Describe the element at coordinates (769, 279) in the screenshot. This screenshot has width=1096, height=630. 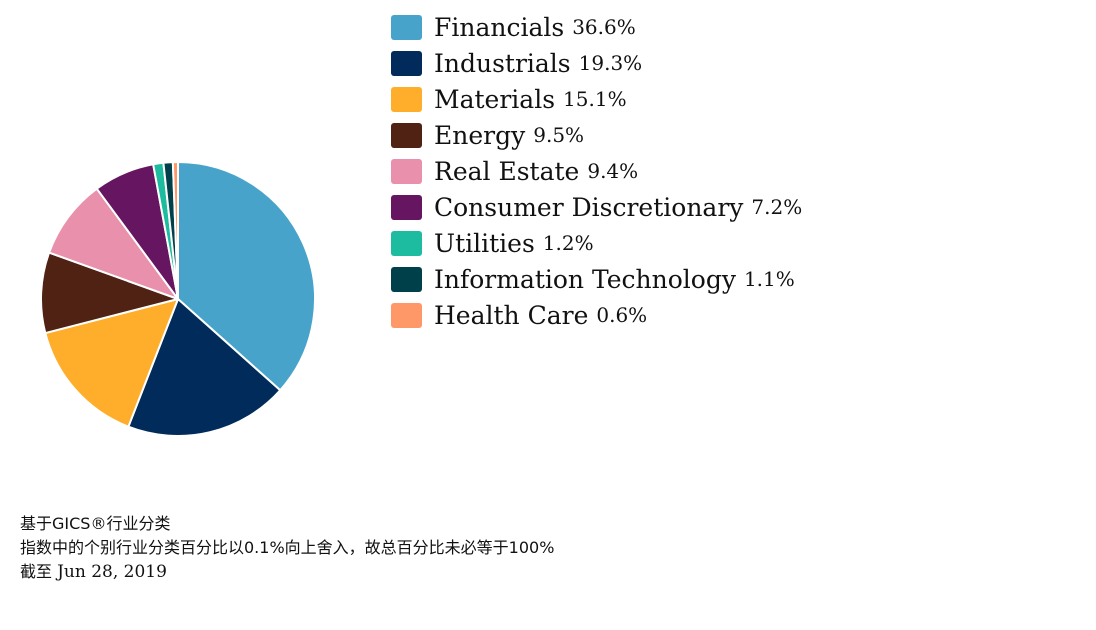
I see `legend-value: 1.1%` at that location.